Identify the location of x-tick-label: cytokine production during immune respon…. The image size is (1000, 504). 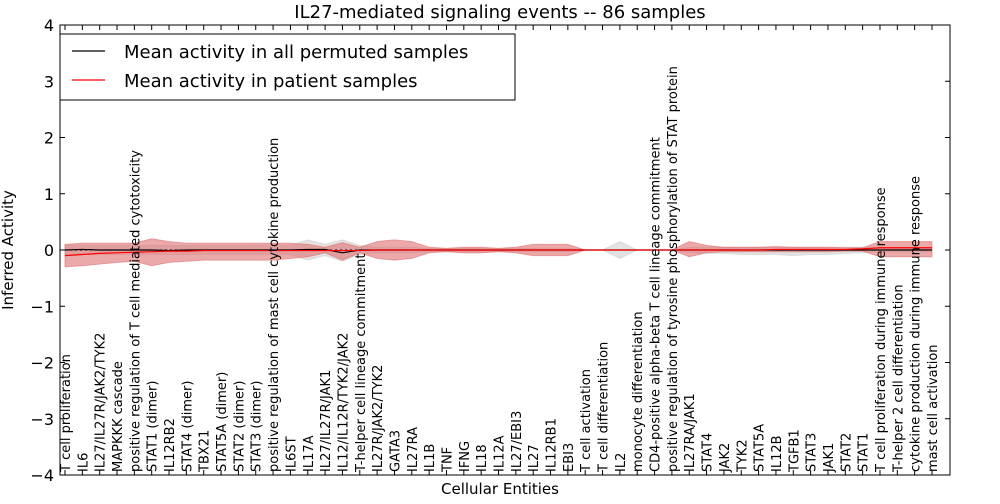
(916, 324).